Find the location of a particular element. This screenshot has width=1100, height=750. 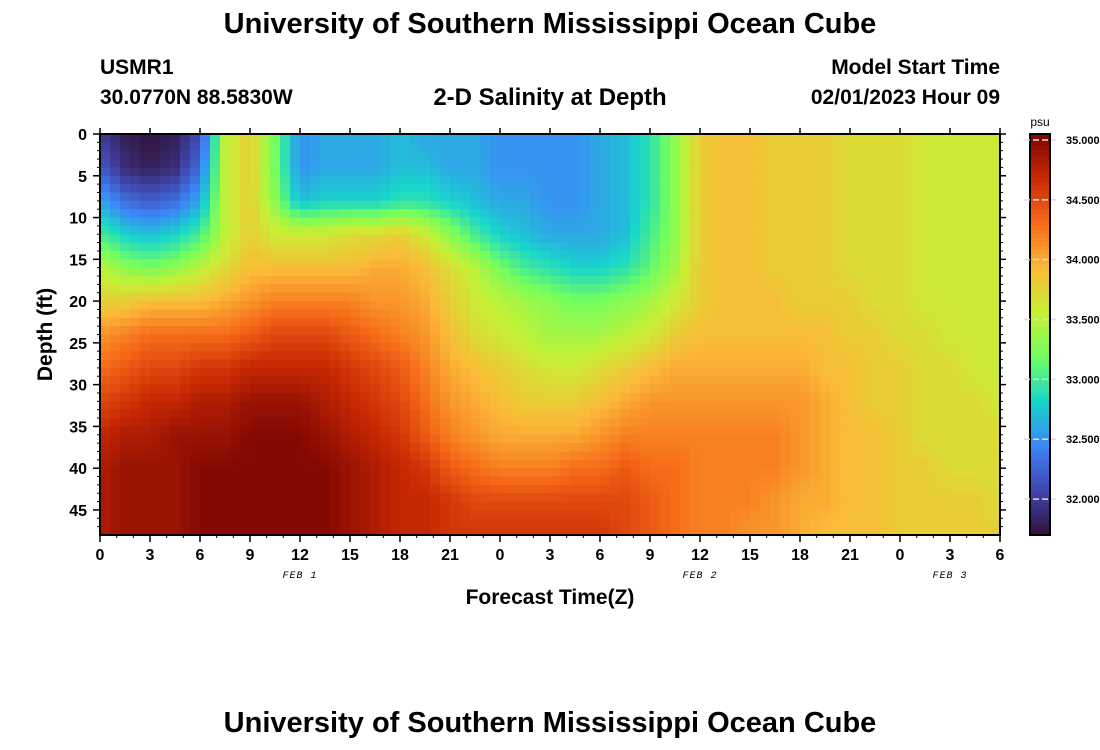

colorbar-tick-label: 33.000 is located at coordinates (1083, 380).